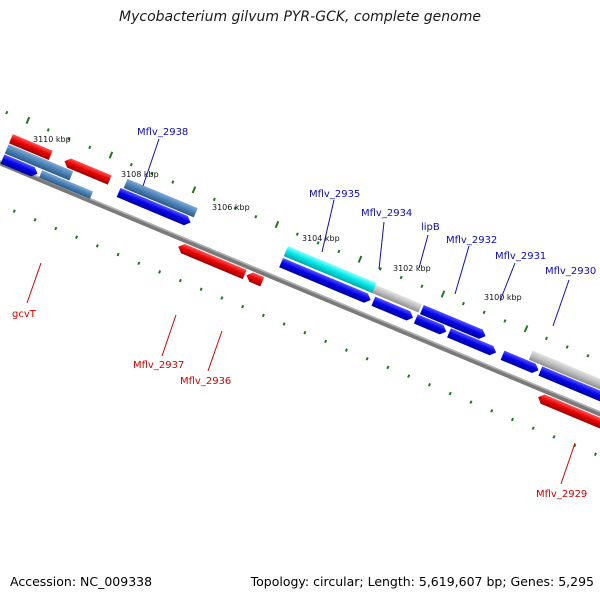  What do you see at coordinates (205, 381) in the screenshot?
I see `gene-label-mflv-2936: Mflv_2936` at bounding box center [205, 381].